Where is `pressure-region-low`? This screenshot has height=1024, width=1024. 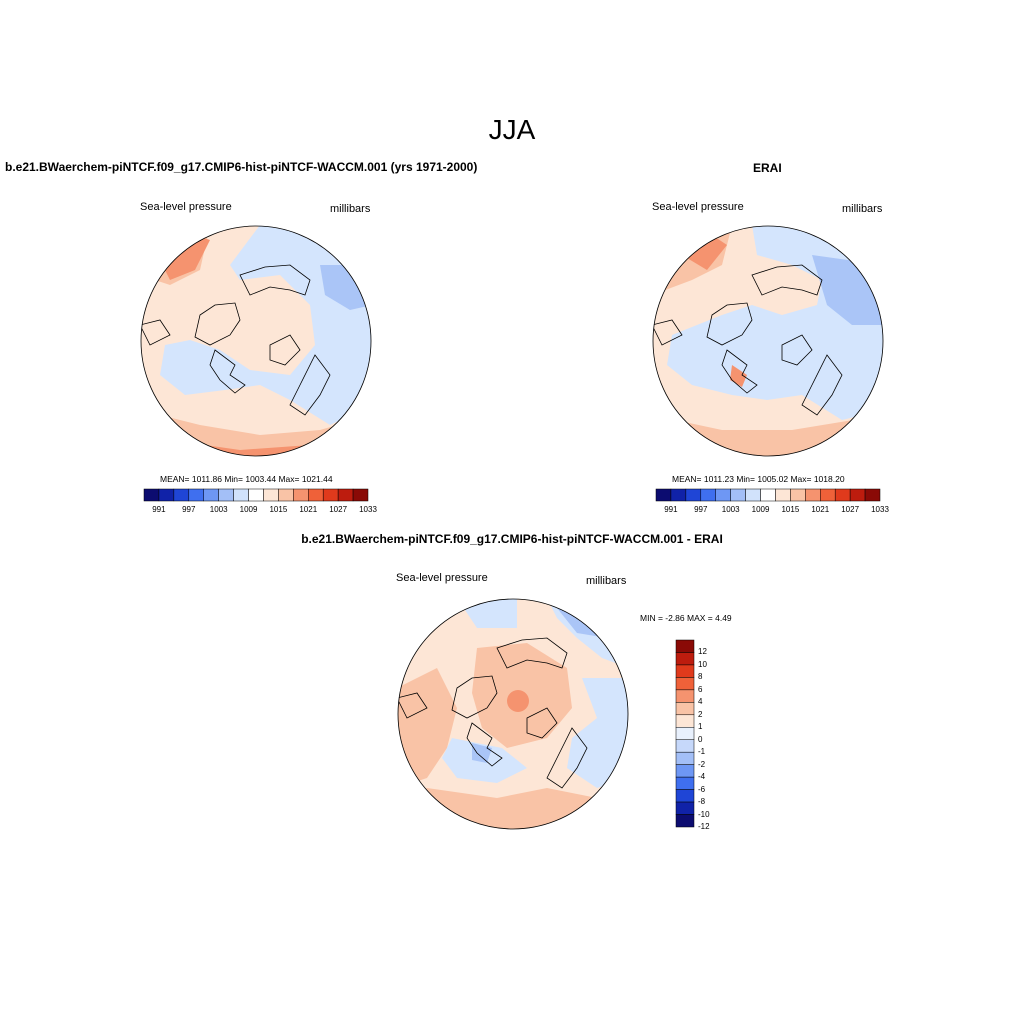 pressure-region-low is located at coordinates (265, 325).